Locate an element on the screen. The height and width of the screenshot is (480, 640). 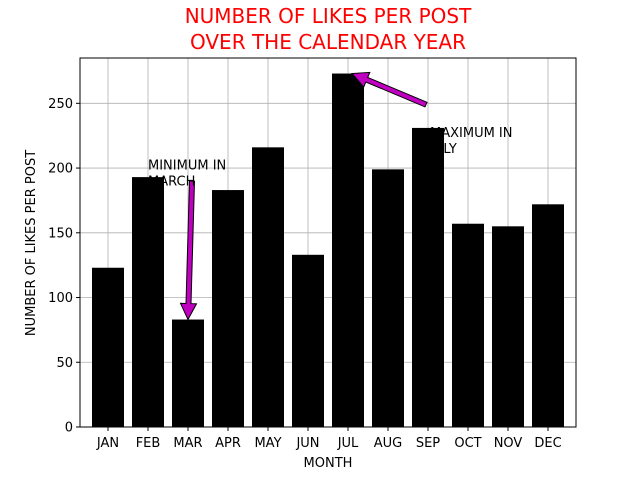
bar-feb is located at coordinates (148, 302).